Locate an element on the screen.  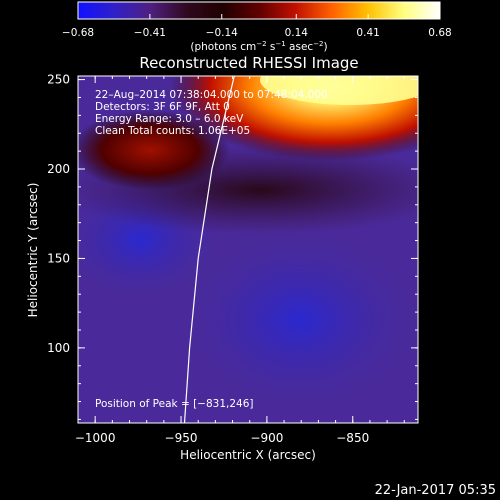
x-tick-label: −1000 is located at coordinates (95, 438).